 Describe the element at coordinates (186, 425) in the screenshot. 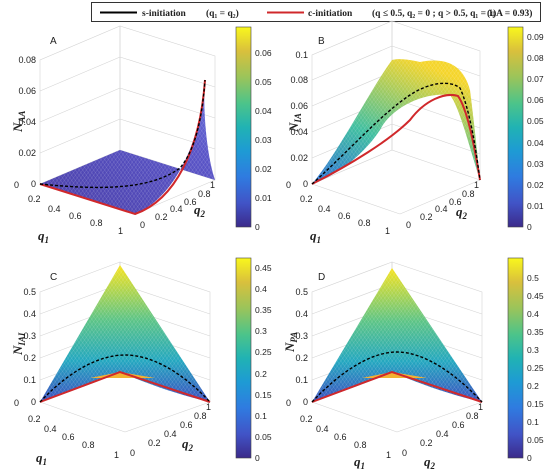

I see `panel-c-ytick-3: 0.6` at that location.